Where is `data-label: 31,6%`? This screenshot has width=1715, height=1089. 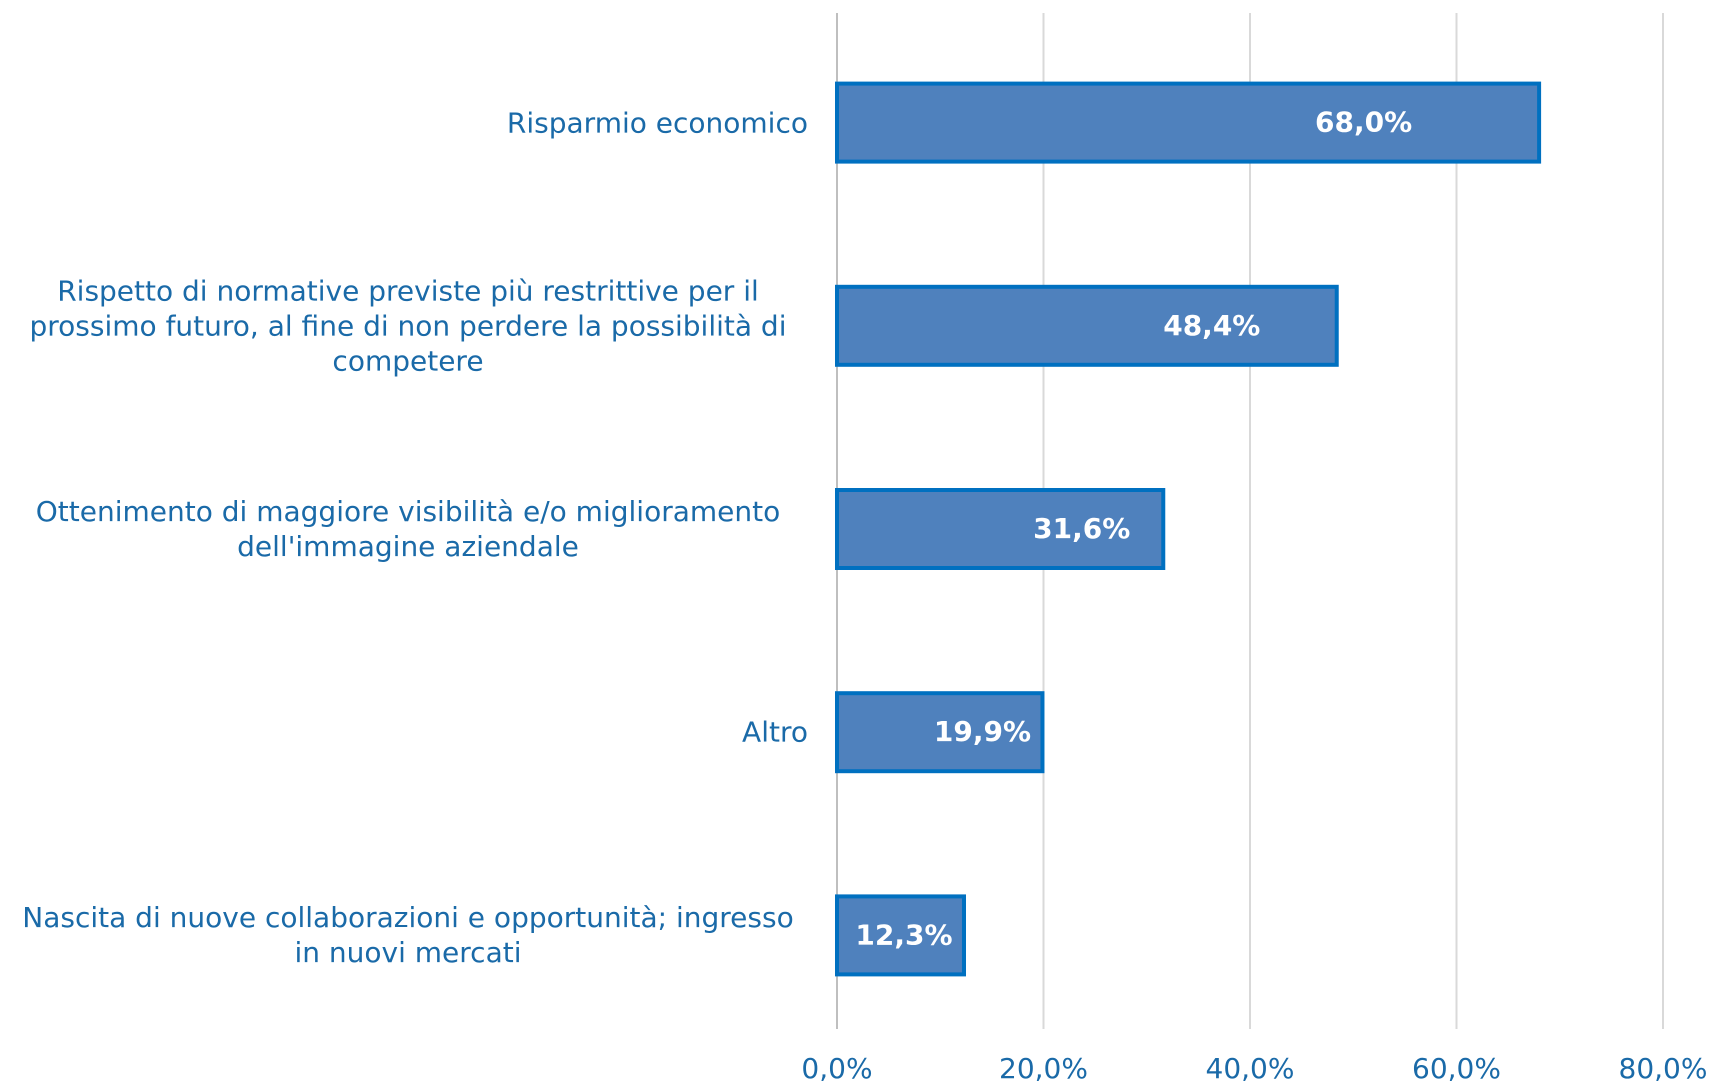 data-label: 31,6% is located at coordinates (1081, 528).